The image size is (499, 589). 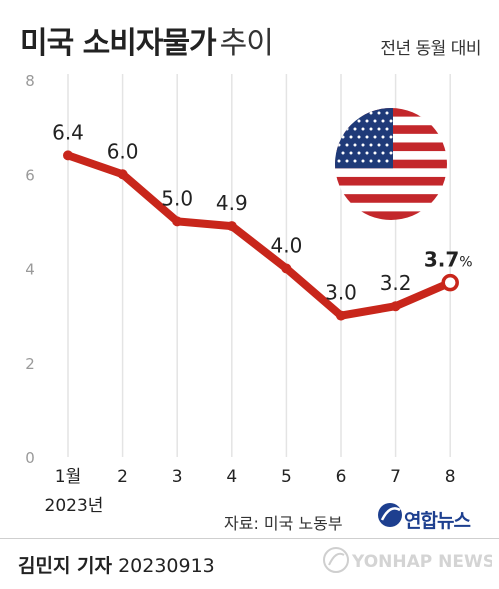 I want to click on title-main-text: 미국 소비자물가, so click(x=118, y=43).